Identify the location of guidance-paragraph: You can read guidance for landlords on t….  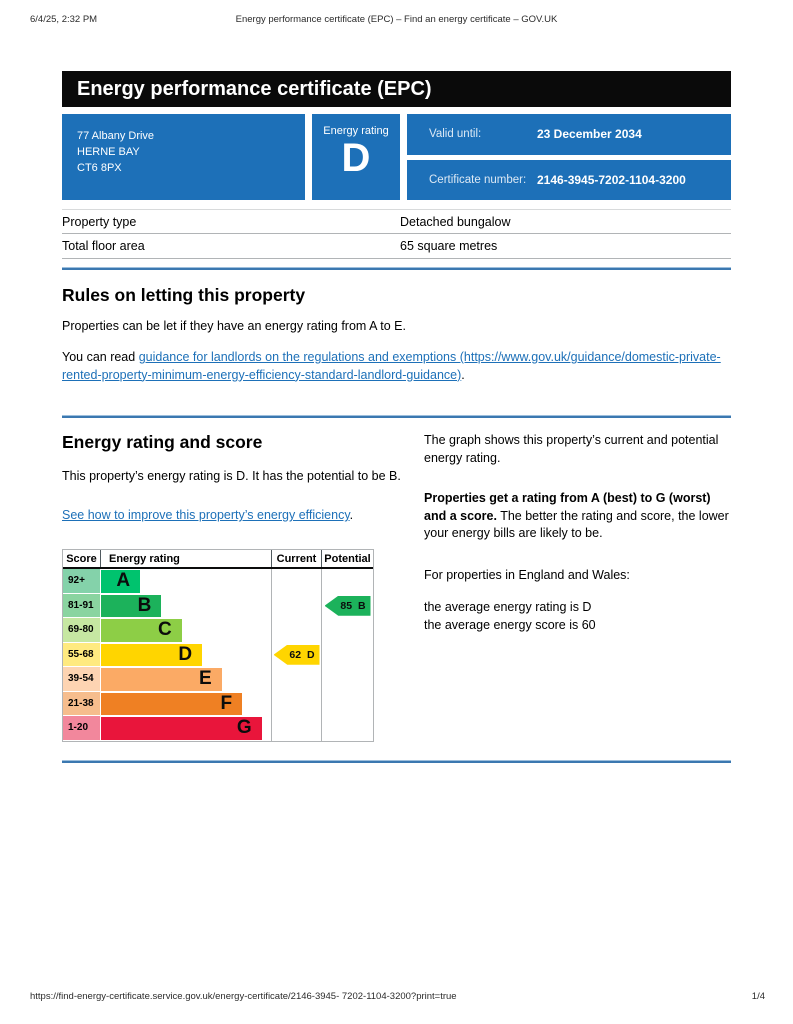
(392, 367).